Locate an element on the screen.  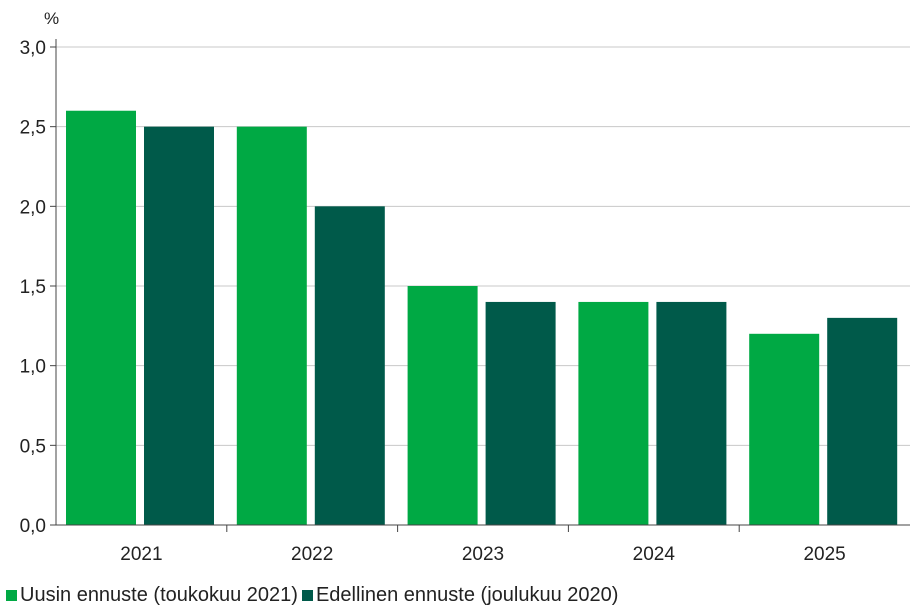
legend-item-previous: Edellinen ennuste (joulukuu 2020) is located at coordinates (460, 595).